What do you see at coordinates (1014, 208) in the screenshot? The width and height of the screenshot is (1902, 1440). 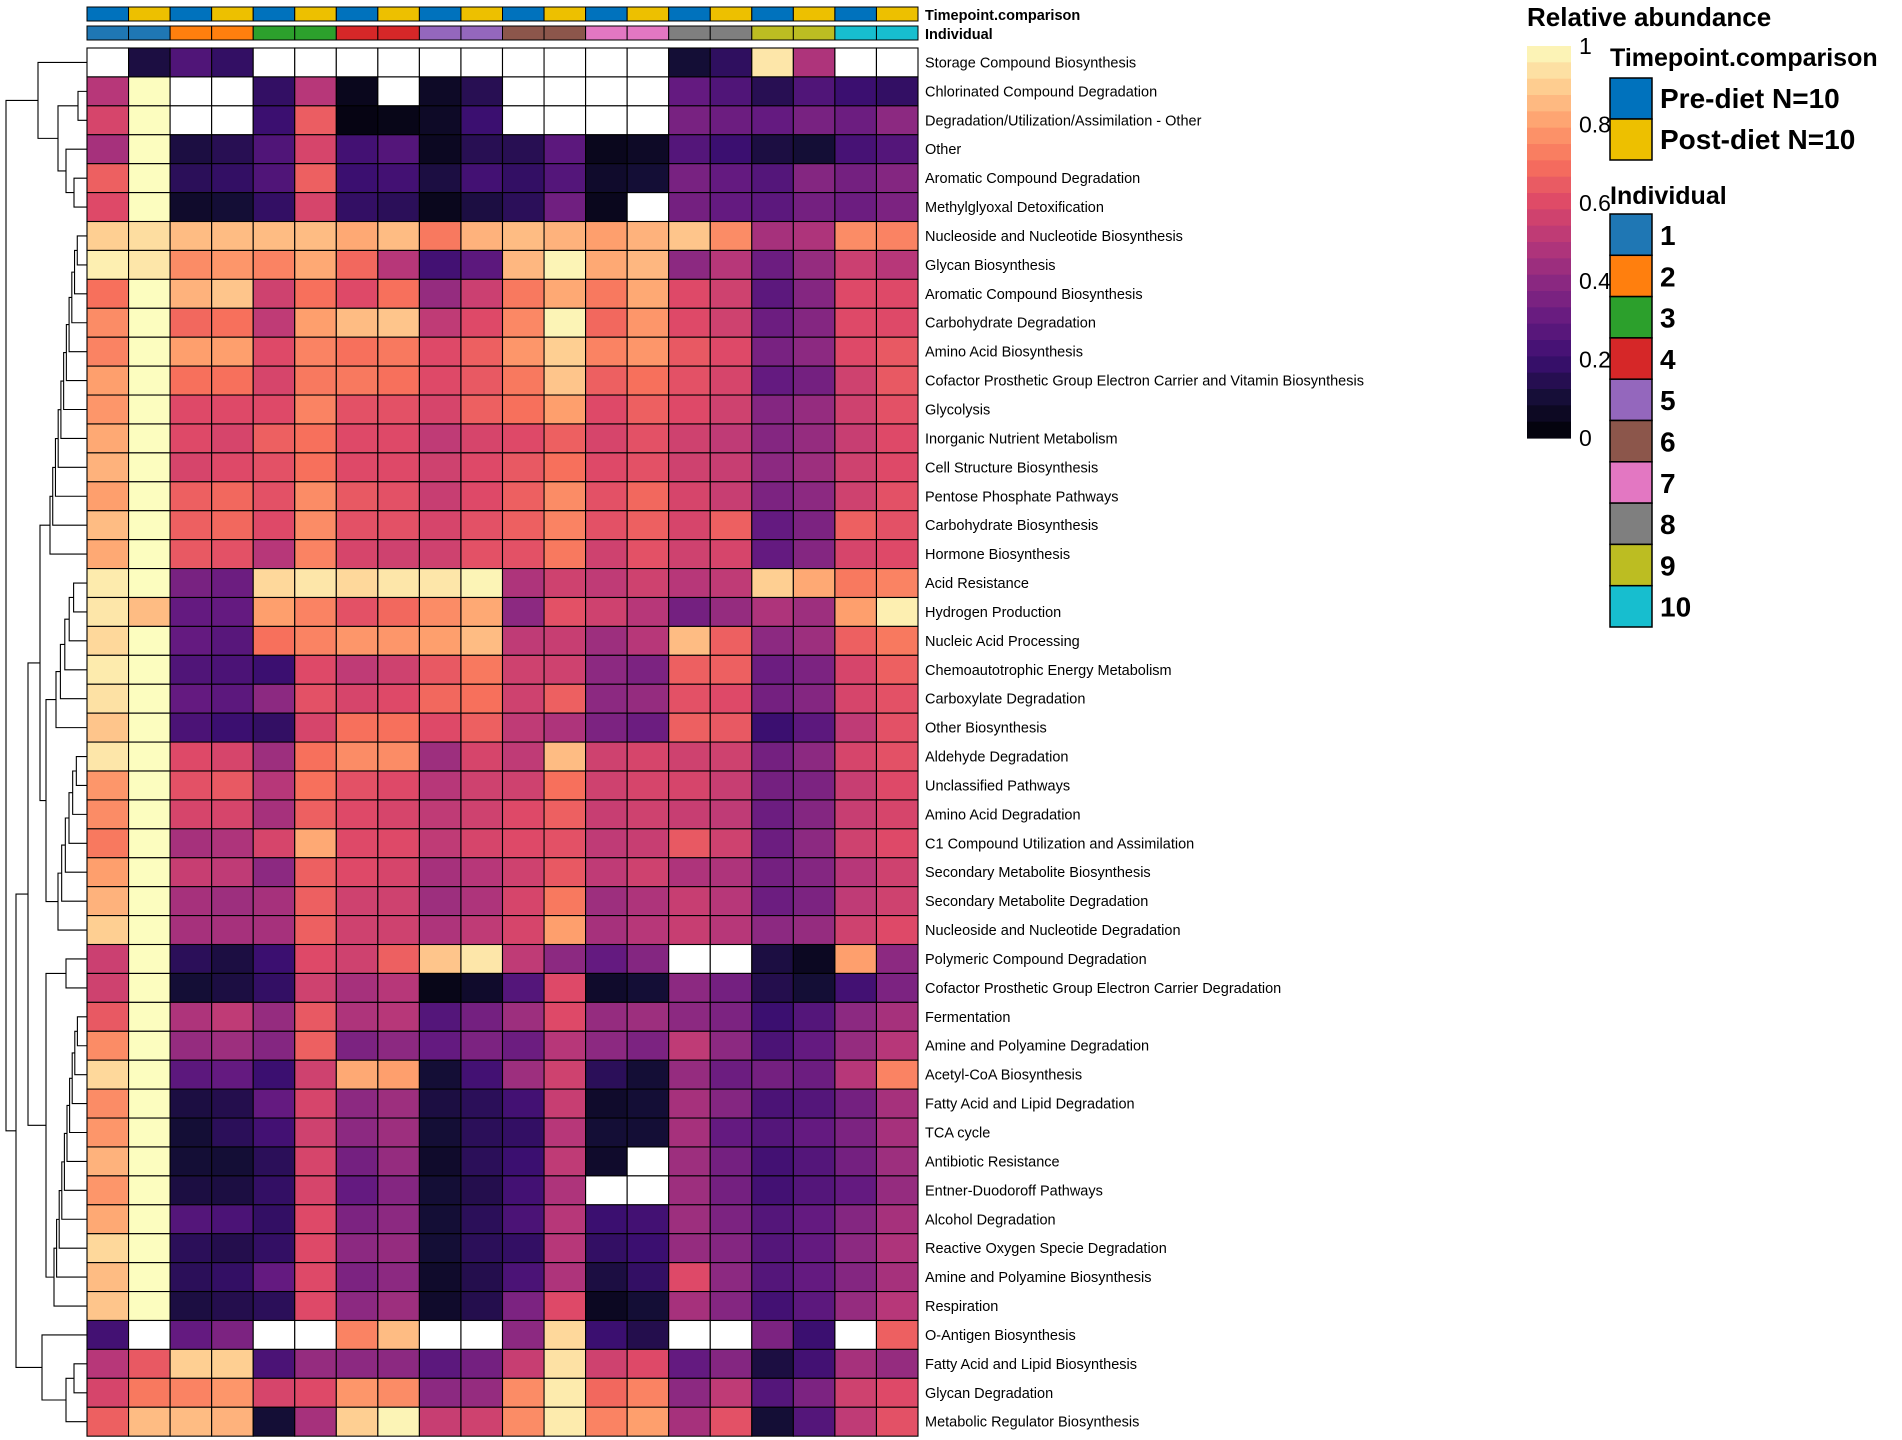 I see `row-label: Methylglyoxal Detoxification` at bounding box center [1014, 208].